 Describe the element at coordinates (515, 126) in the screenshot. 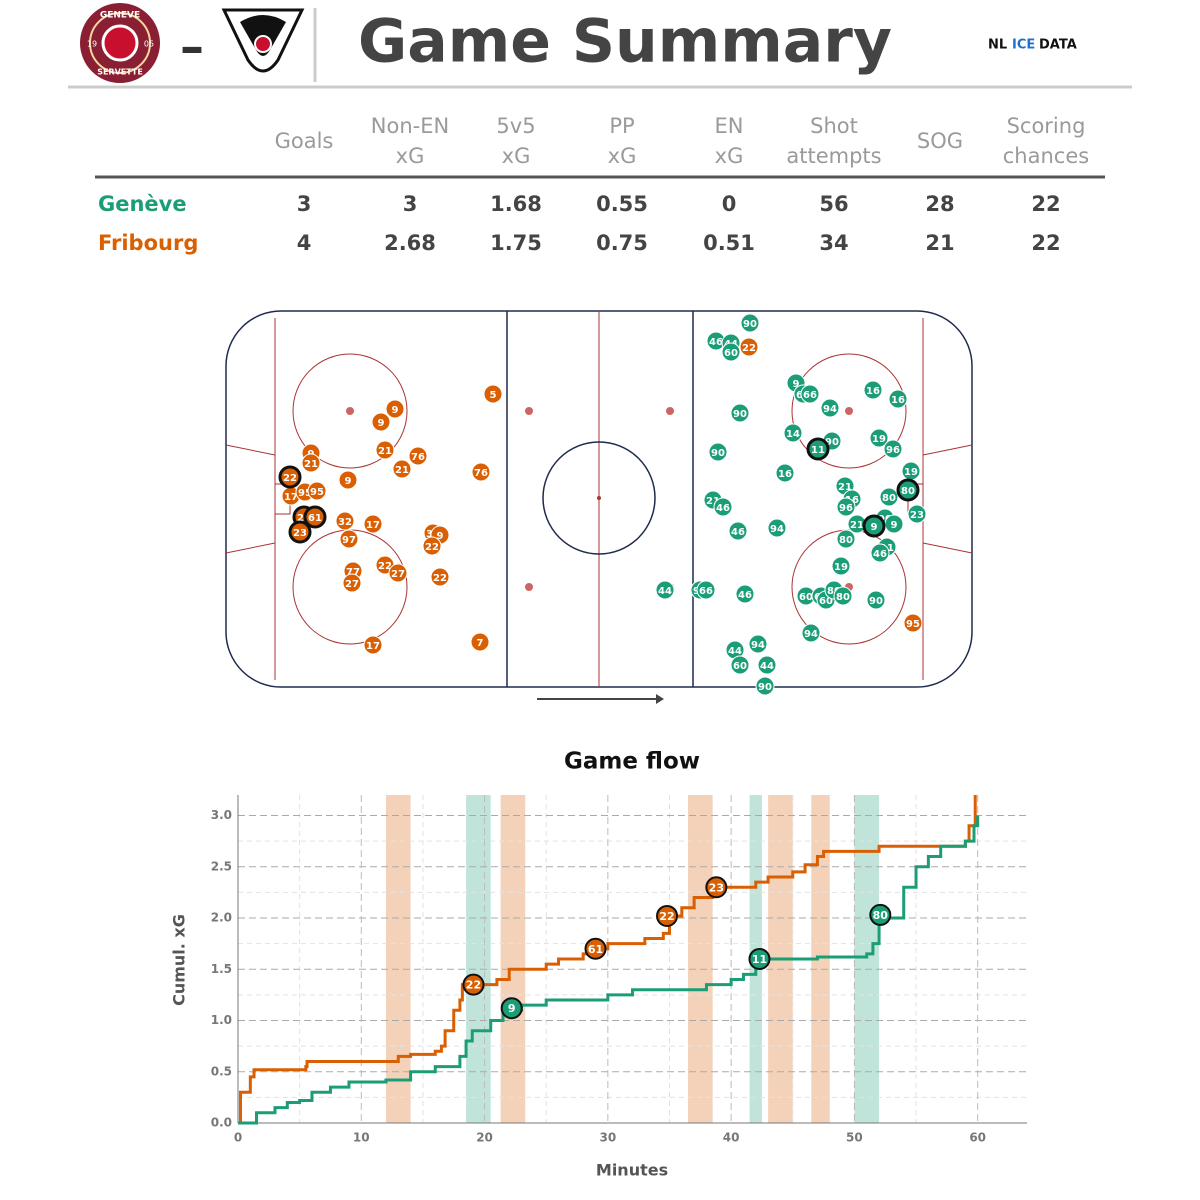

I see `column-header: 5v5` at that location.